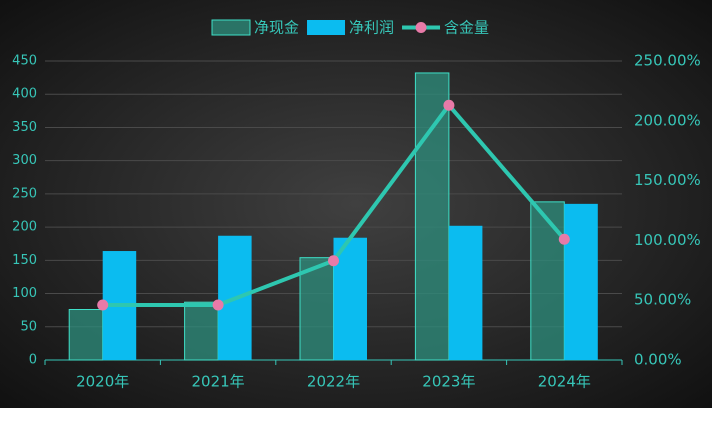 Image resolution: width=719 pixels, height=425 pixels. Describe the element at coordinates (564, 382) in the screenshot. I see `x-tick-label: 2024年` at that location.